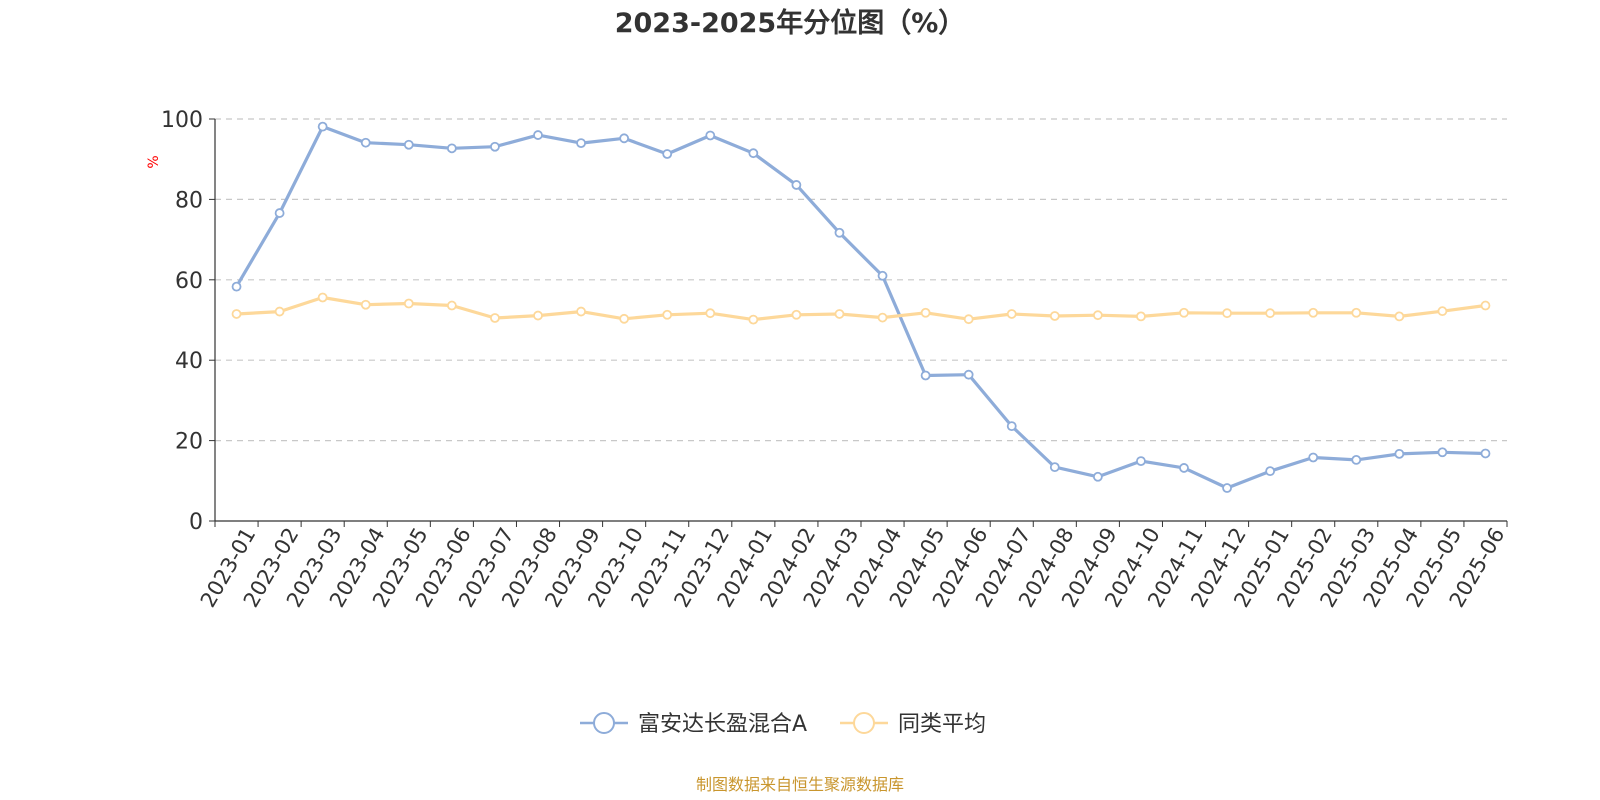  Describe the element at coordinates (942, 724) in the screenshot. I see `legend-label: 同类平均` at that location.